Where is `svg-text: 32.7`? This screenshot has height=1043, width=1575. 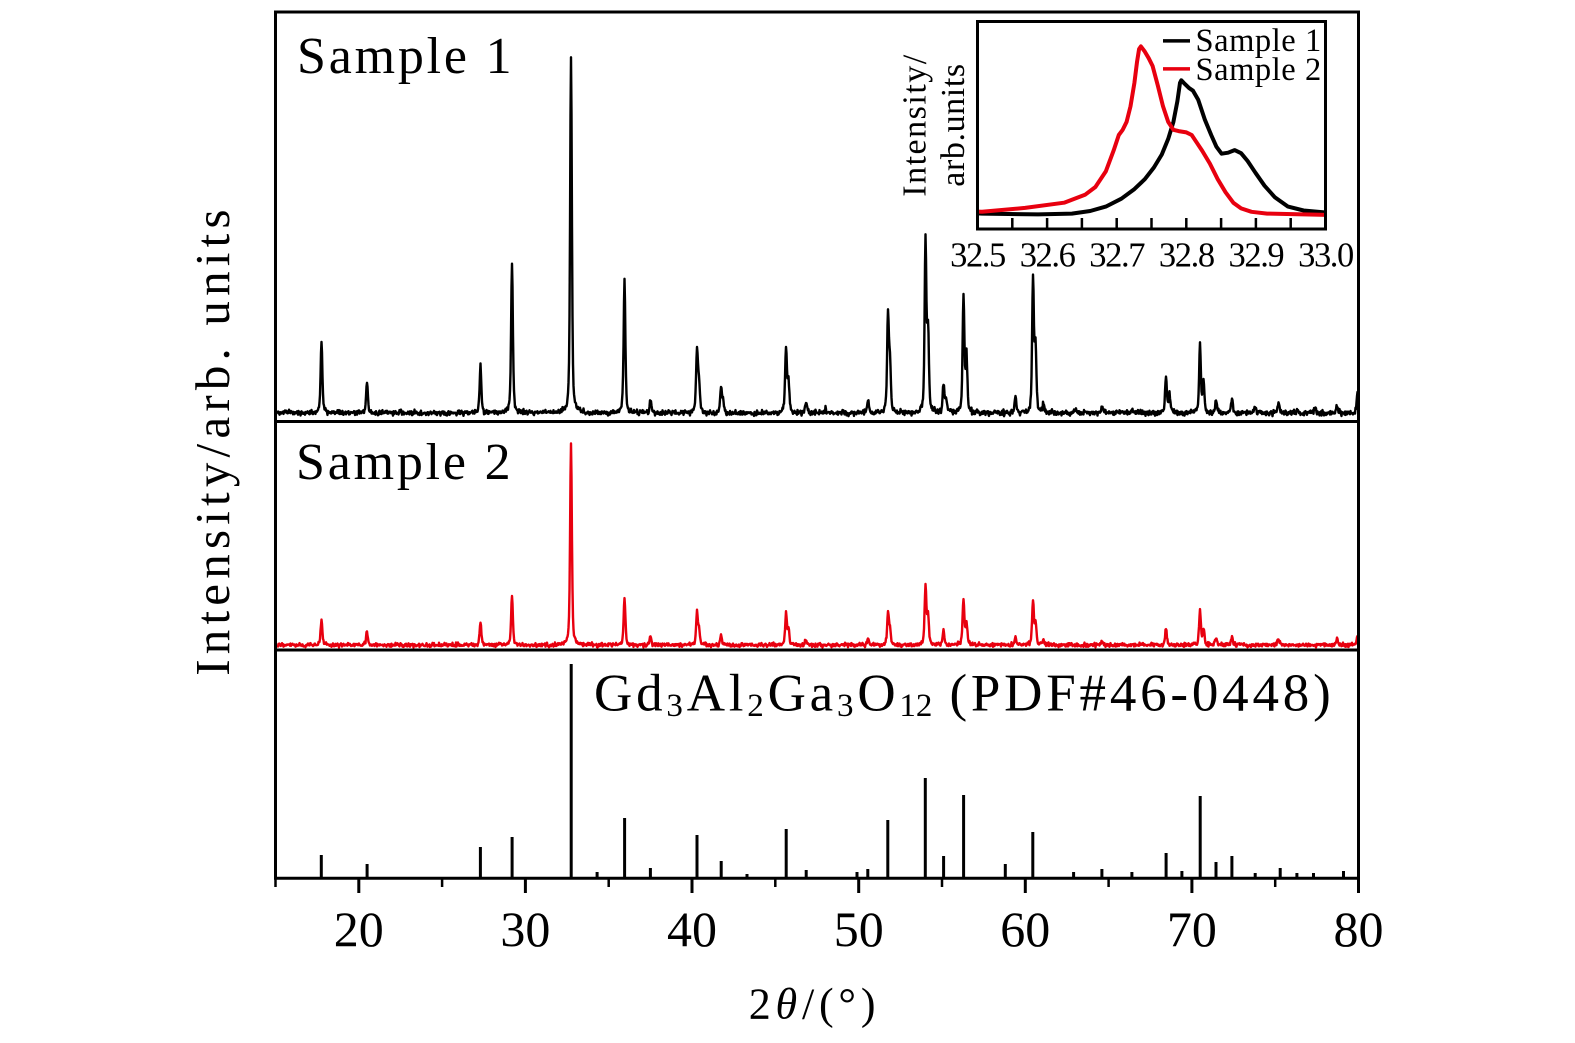
svg-text: 32.7 is located at coordinates (1117, 256).